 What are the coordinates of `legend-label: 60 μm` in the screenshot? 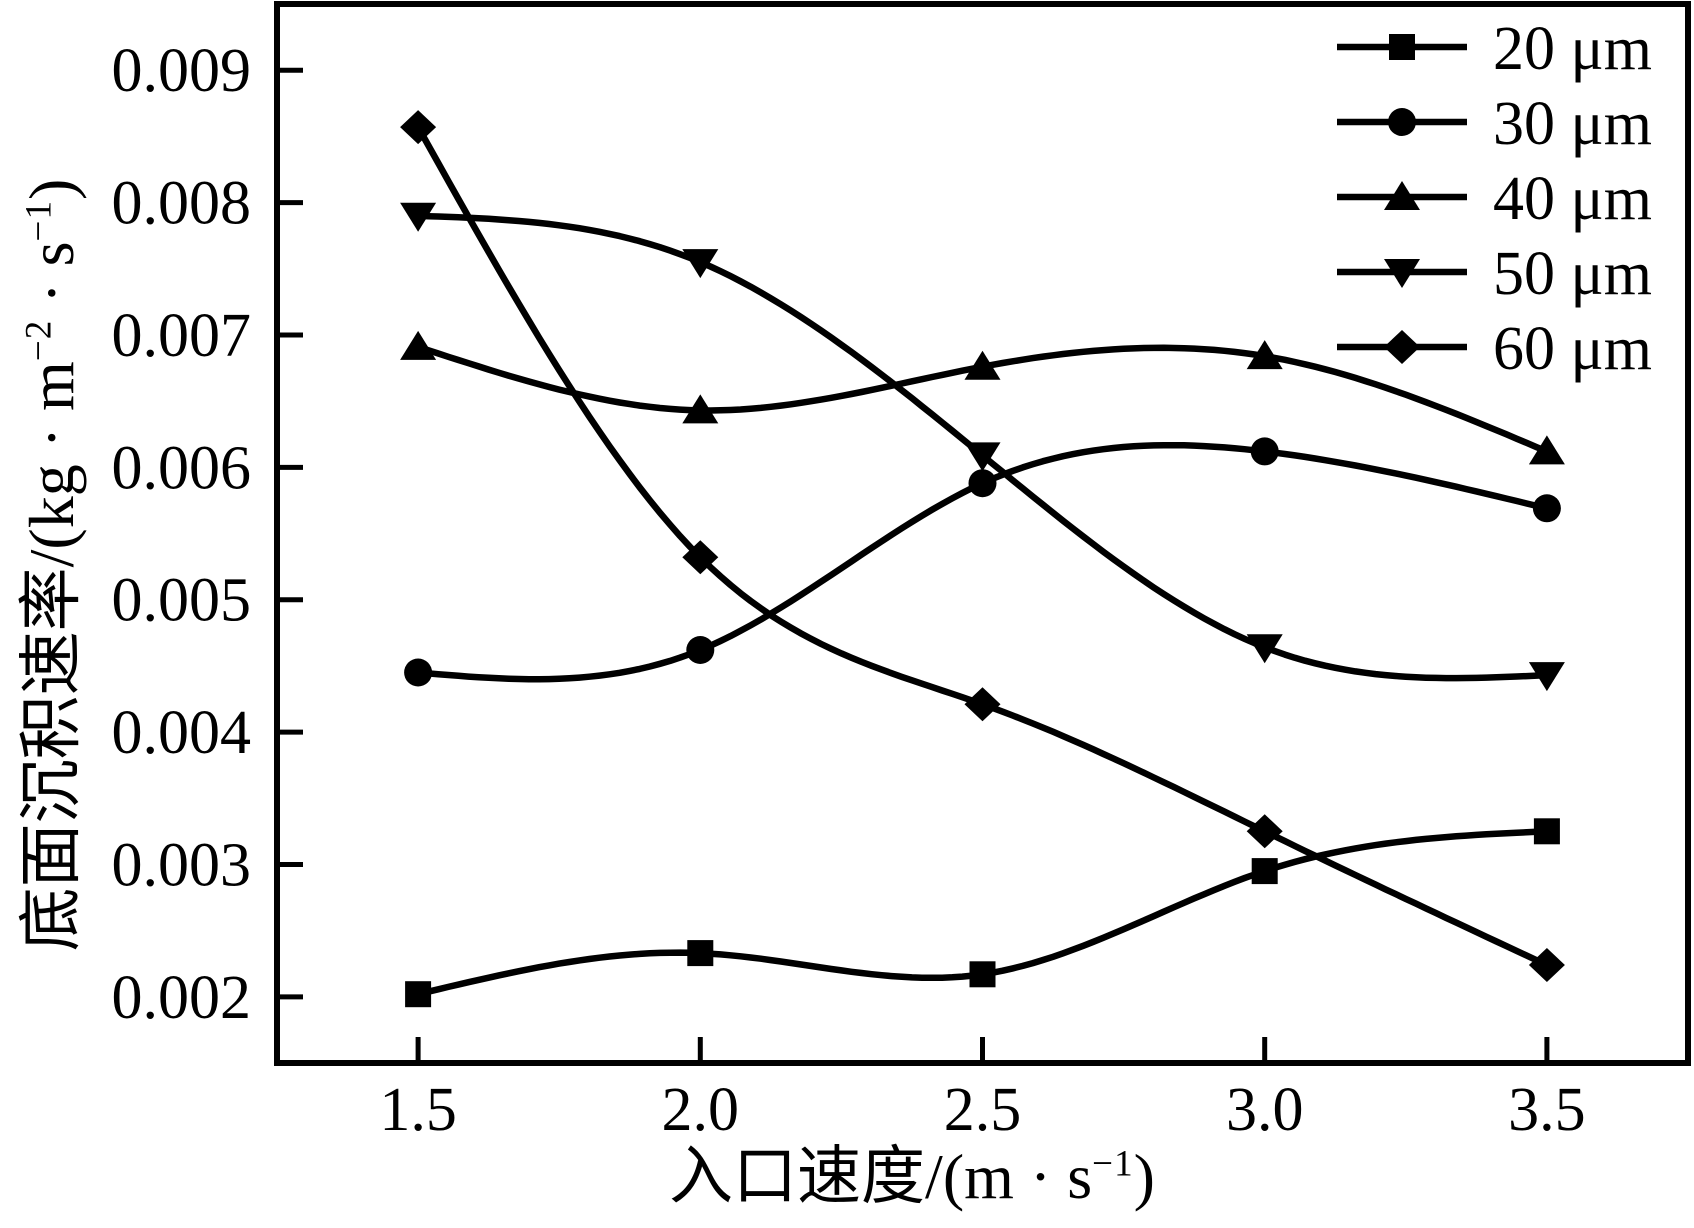 It's located at (1572, 349).